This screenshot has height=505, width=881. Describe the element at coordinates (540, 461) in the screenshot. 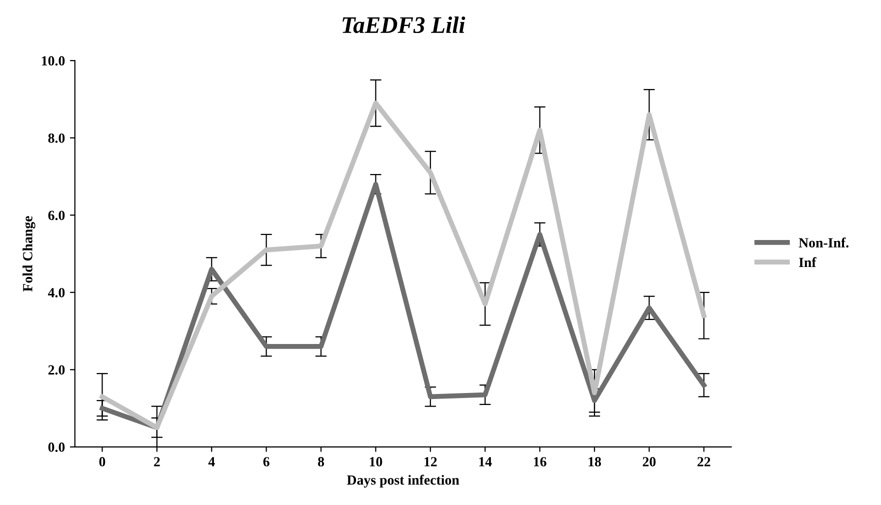

I see `x-tick-label: 16` at that location.